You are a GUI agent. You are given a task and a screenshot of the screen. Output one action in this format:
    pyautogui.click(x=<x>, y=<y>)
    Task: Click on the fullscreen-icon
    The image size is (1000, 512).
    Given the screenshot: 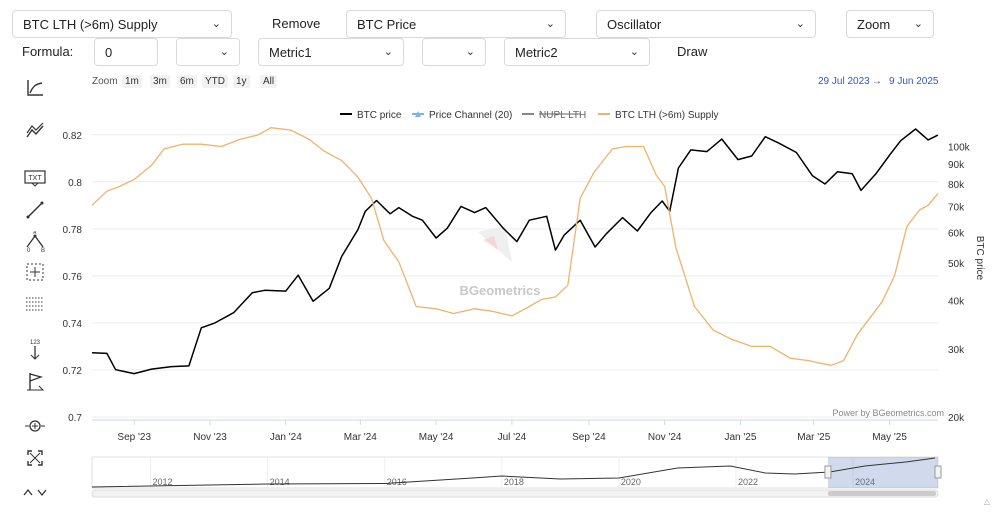 What is the action you would take?
    pyautogui.click(x=35, y=458)
    